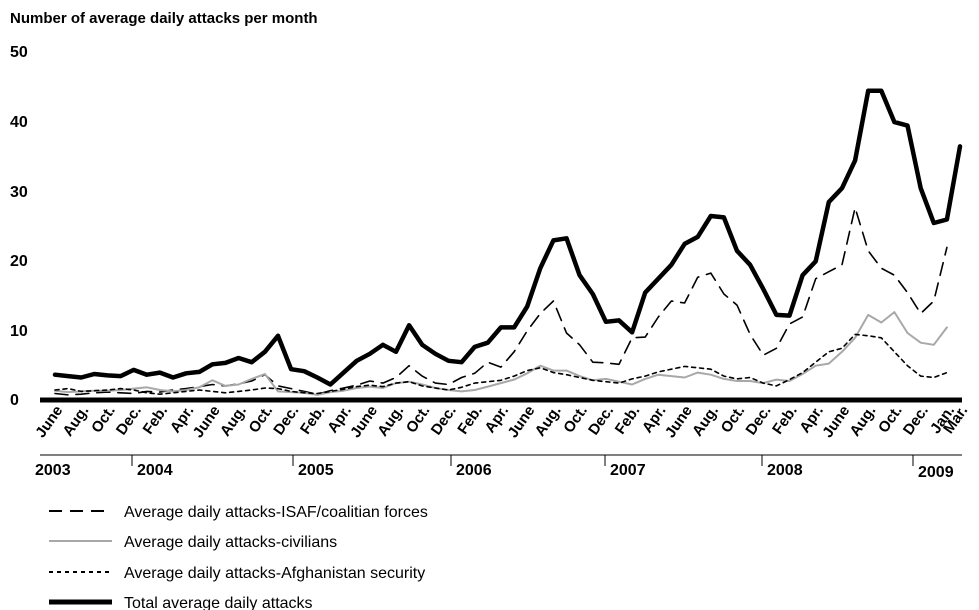 Image resolution: width=979 pixels, height=610 pixels. I want to click on year-label: 2006, so click(474, 470).